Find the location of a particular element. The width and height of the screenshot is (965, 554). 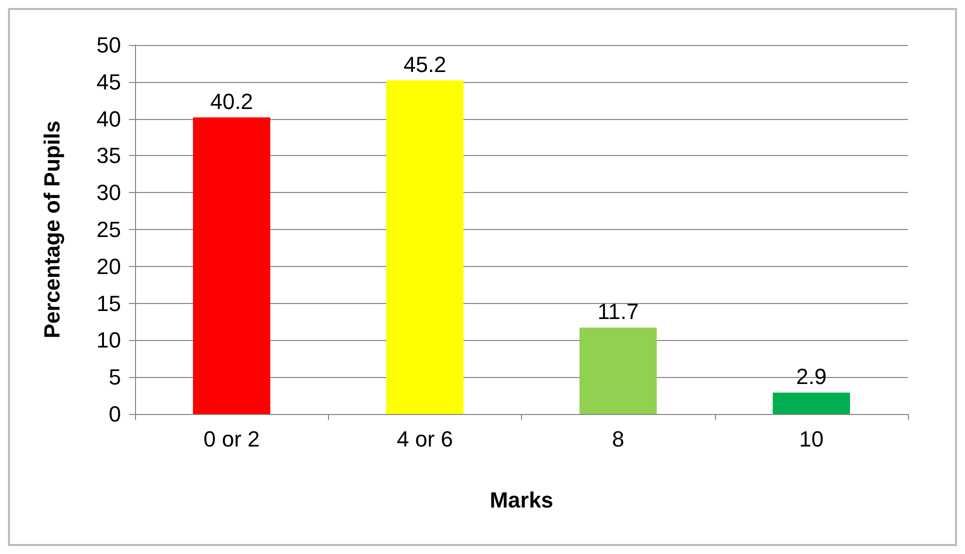

y-tick-label: 15 is located at coordinates (108, 303).